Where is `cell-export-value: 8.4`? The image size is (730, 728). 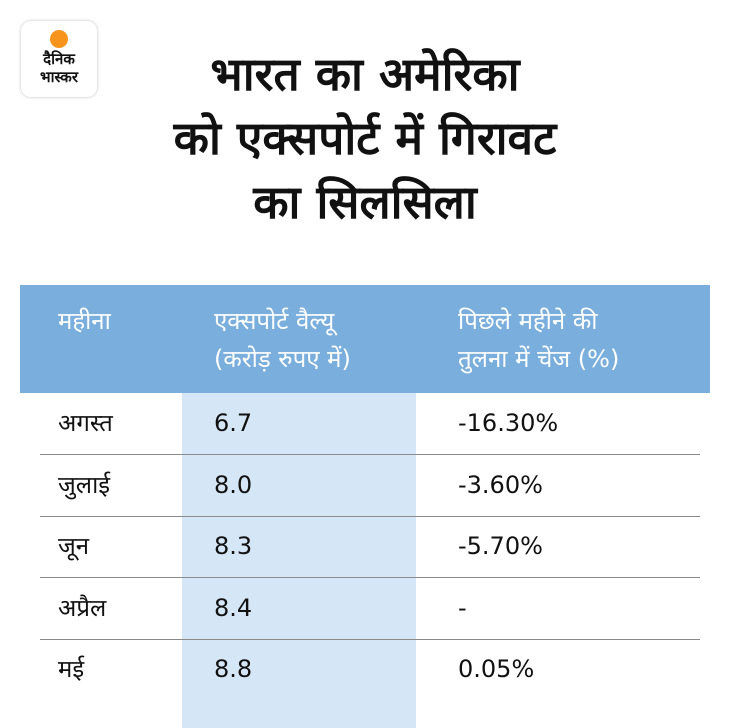 cell-export-value: 8.4 is located at coordinates (233, 607).